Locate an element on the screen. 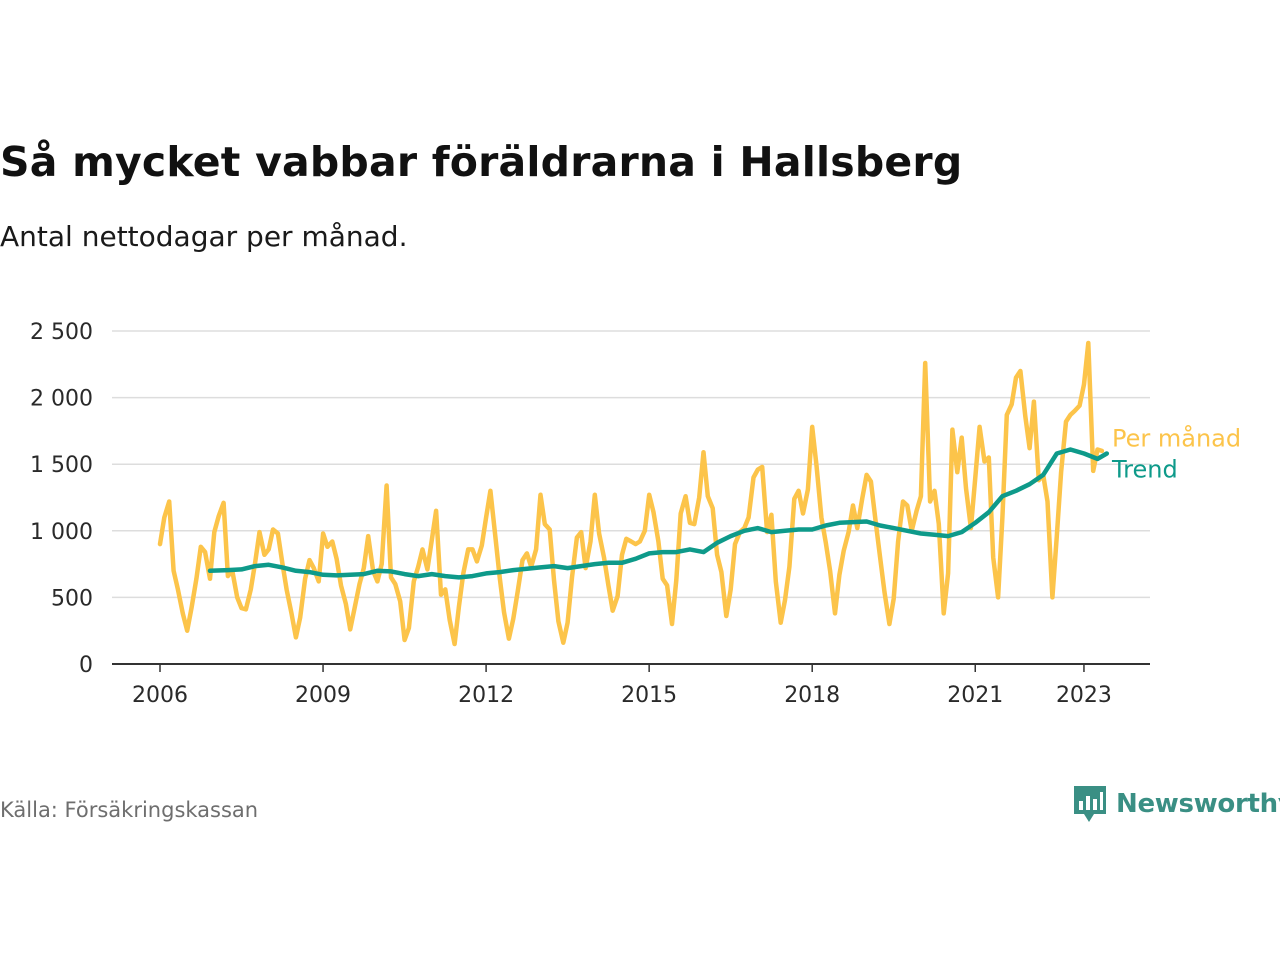 The image size is (1280, 960). brand-name: Newsworthy is located at coordinates (1198, 804).